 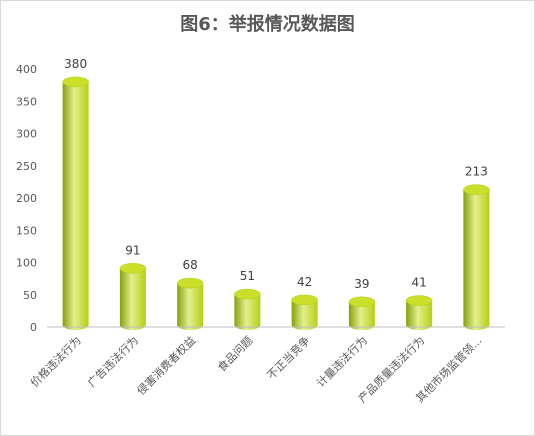 What do you see at coordinates (26, 134) in the screenshot?
I see `y-tick-label: 300` at bounding box center [26, 134].